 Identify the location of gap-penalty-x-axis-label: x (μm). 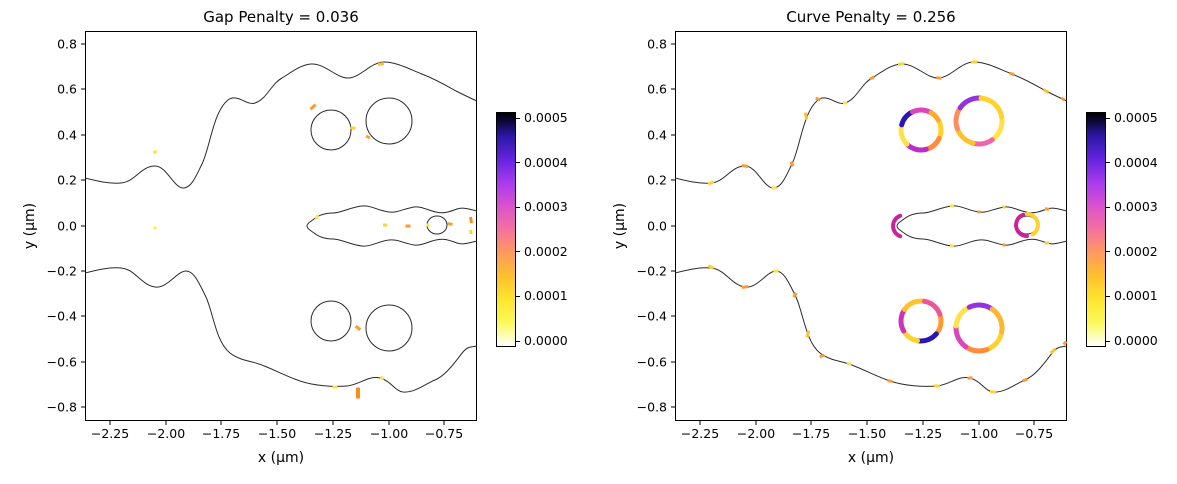
(281, 458).